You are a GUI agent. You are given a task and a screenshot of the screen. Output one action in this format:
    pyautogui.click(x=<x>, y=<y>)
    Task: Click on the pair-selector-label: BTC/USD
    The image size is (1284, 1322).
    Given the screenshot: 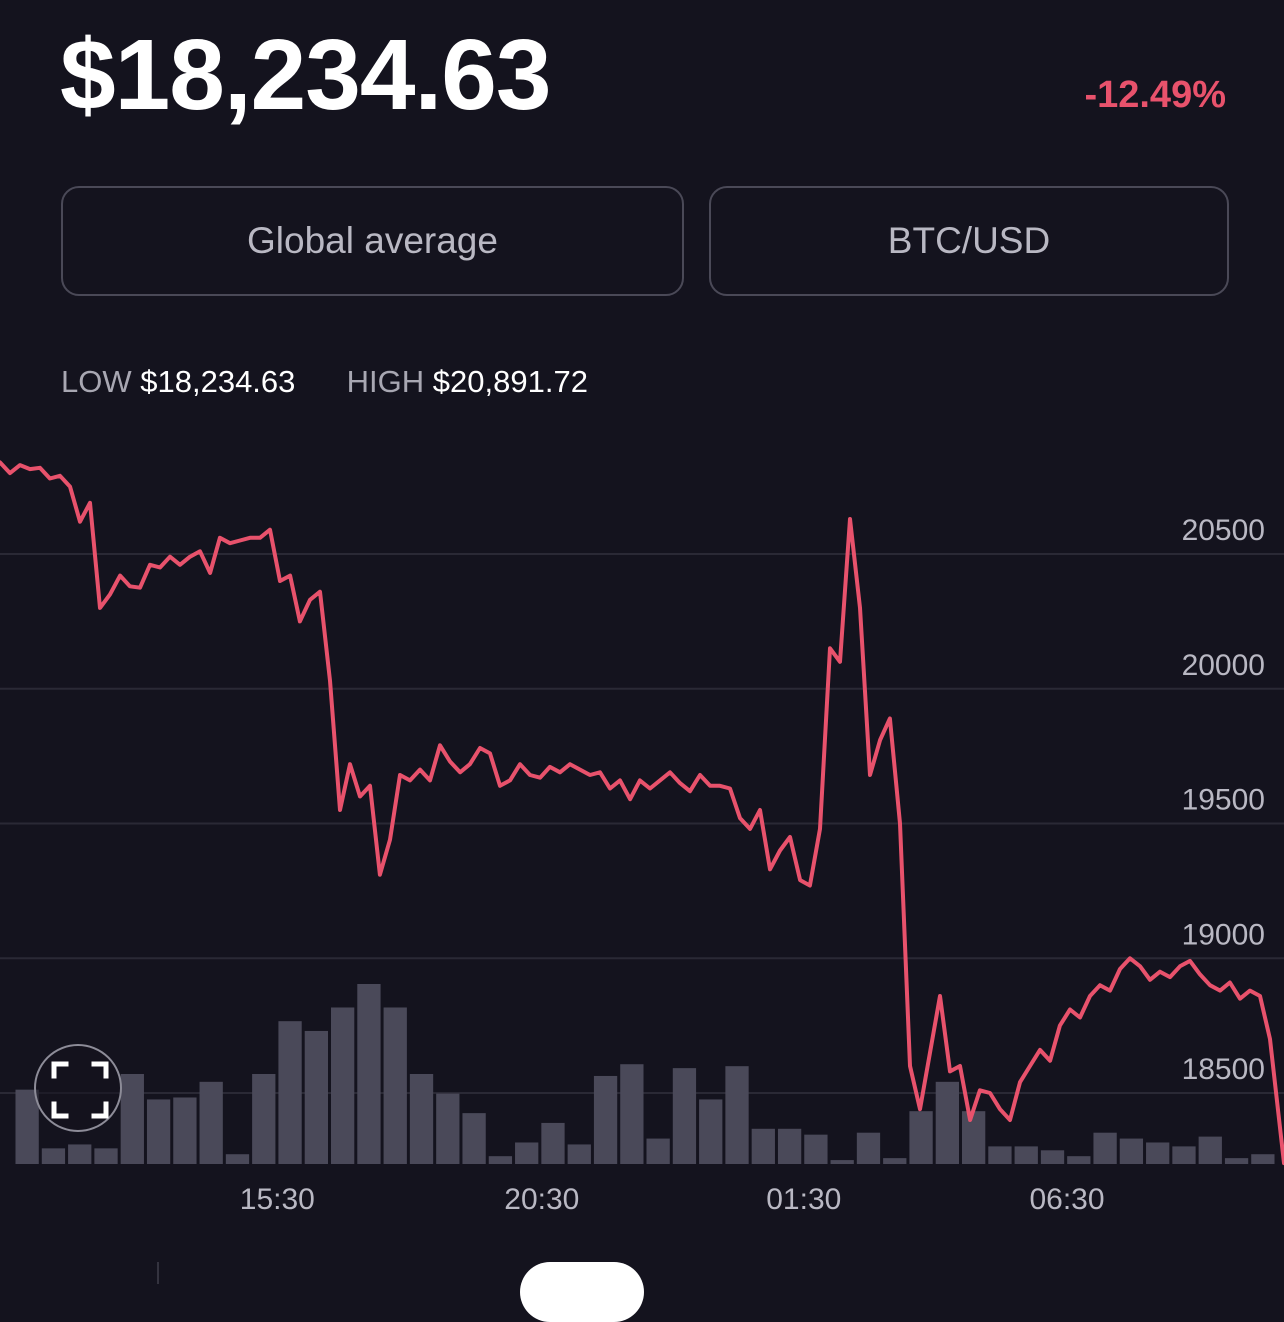 What is the action you would take?
    pyautogui.click(x=969, y=240)
    